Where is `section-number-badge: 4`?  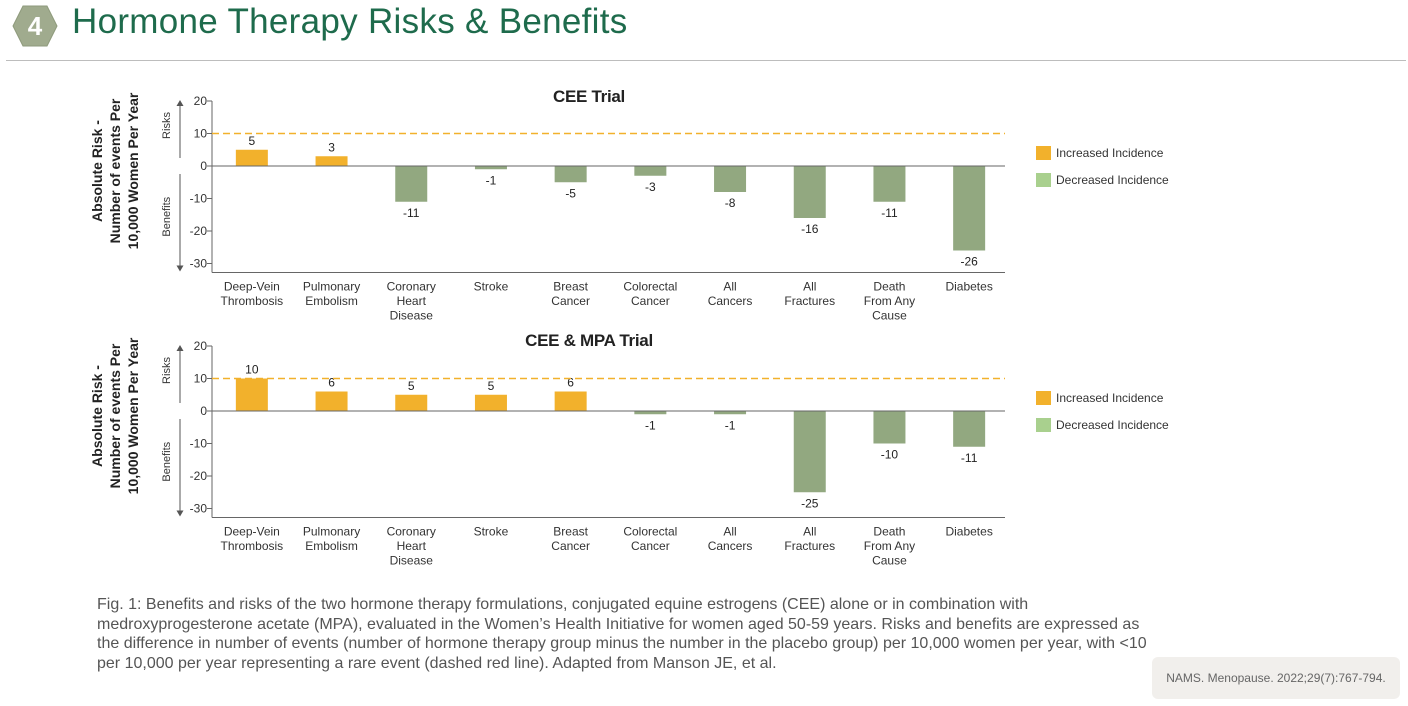 section-number-badge: 4 is located at coordinates (35, 26).